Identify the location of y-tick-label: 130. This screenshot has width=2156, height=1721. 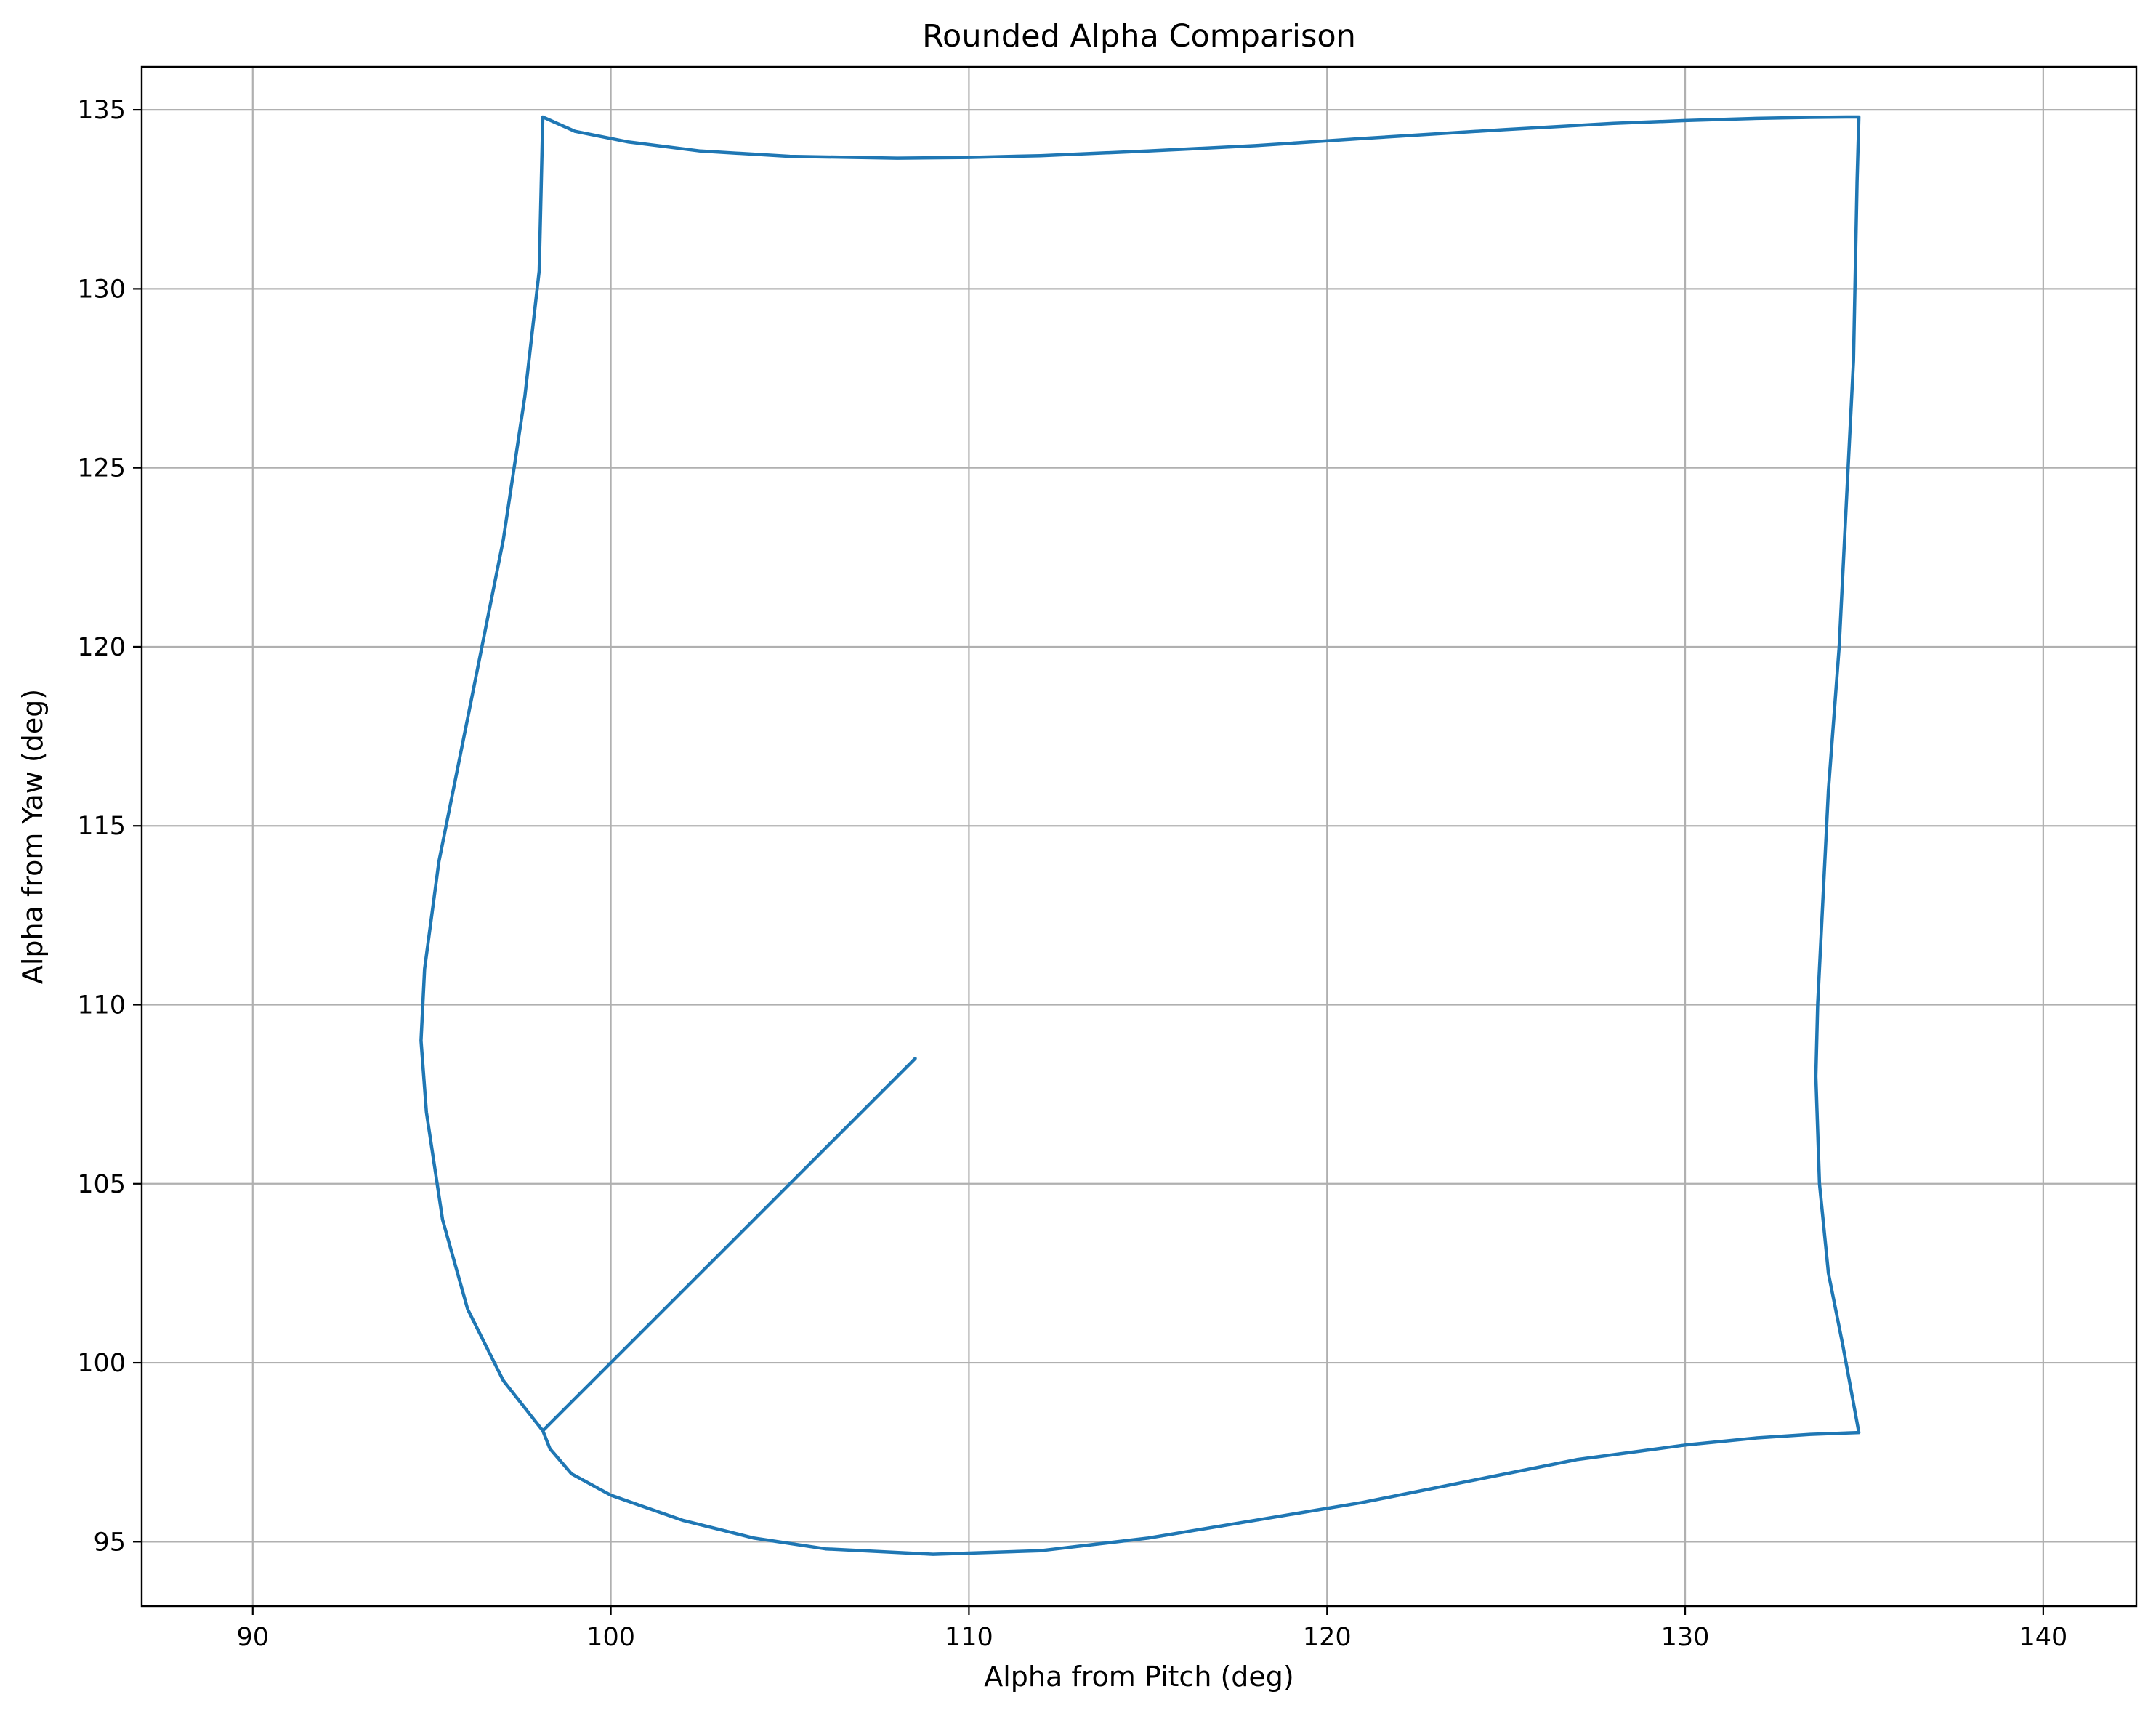
(102, 290).